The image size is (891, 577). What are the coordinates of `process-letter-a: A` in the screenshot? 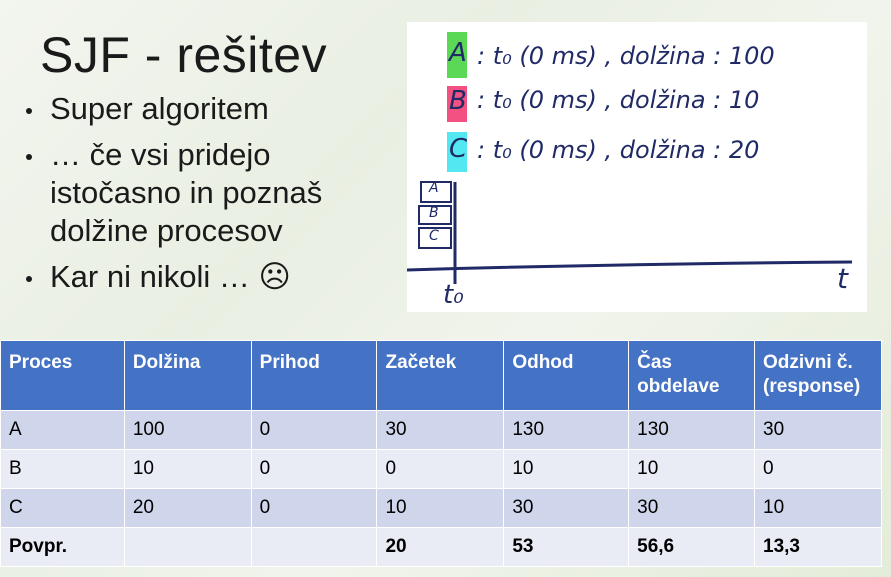 It's located at (458, 53).